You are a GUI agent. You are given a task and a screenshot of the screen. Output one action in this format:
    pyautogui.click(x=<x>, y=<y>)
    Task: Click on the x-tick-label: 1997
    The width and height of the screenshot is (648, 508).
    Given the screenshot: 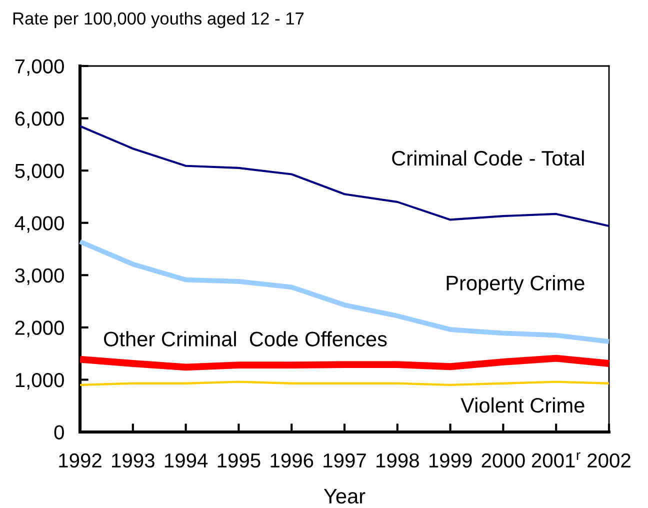 What is the action you would take?
    pyautogui.click(x=345, y=460)
    